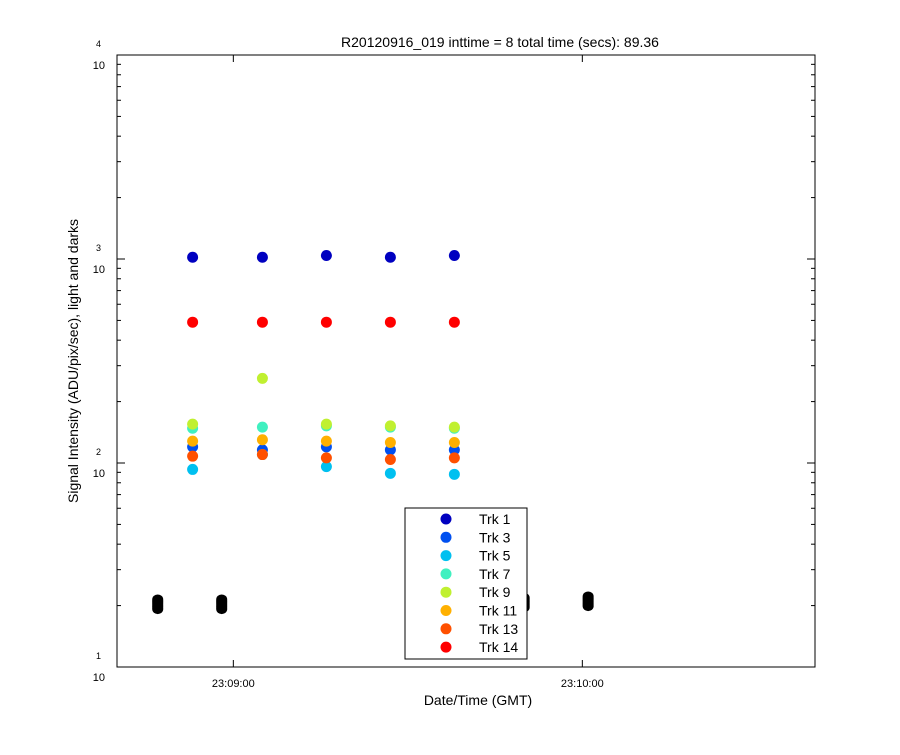  What do you see at coordinates (408, 684) in the screenshot?
I see `x-tick-labels: 23:09:00 23:10:00` at bounding box center [408, 684].